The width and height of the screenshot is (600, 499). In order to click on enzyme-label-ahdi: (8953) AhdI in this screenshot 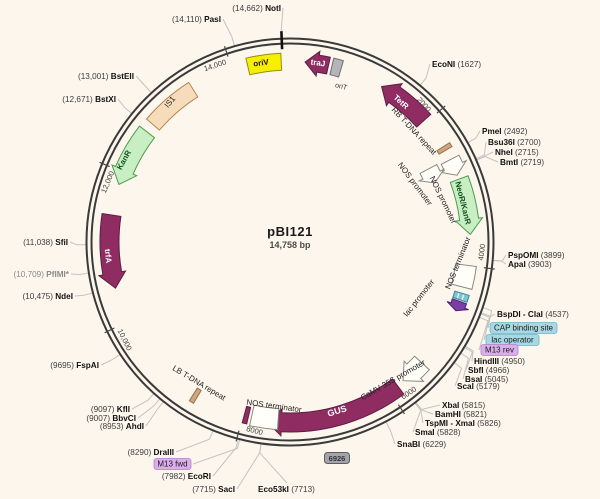, I will do `click(122, 426)`.